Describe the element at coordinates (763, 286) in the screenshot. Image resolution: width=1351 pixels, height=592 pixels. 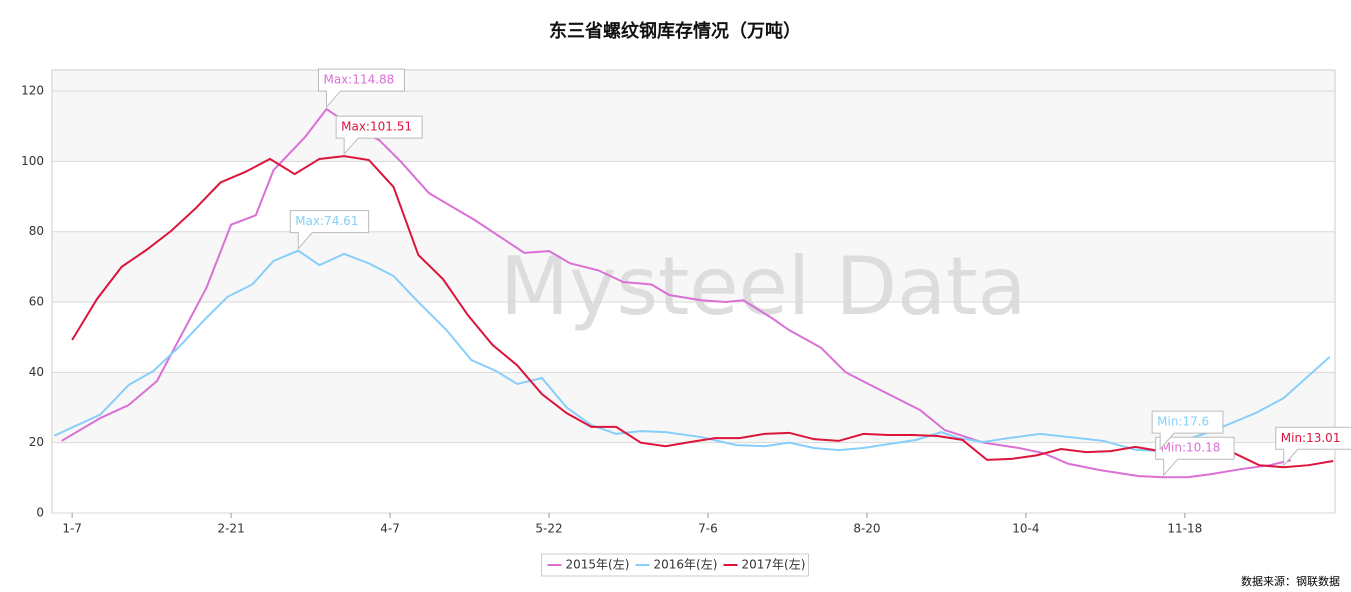
I see `watermark: Mysteel Data` at that location.